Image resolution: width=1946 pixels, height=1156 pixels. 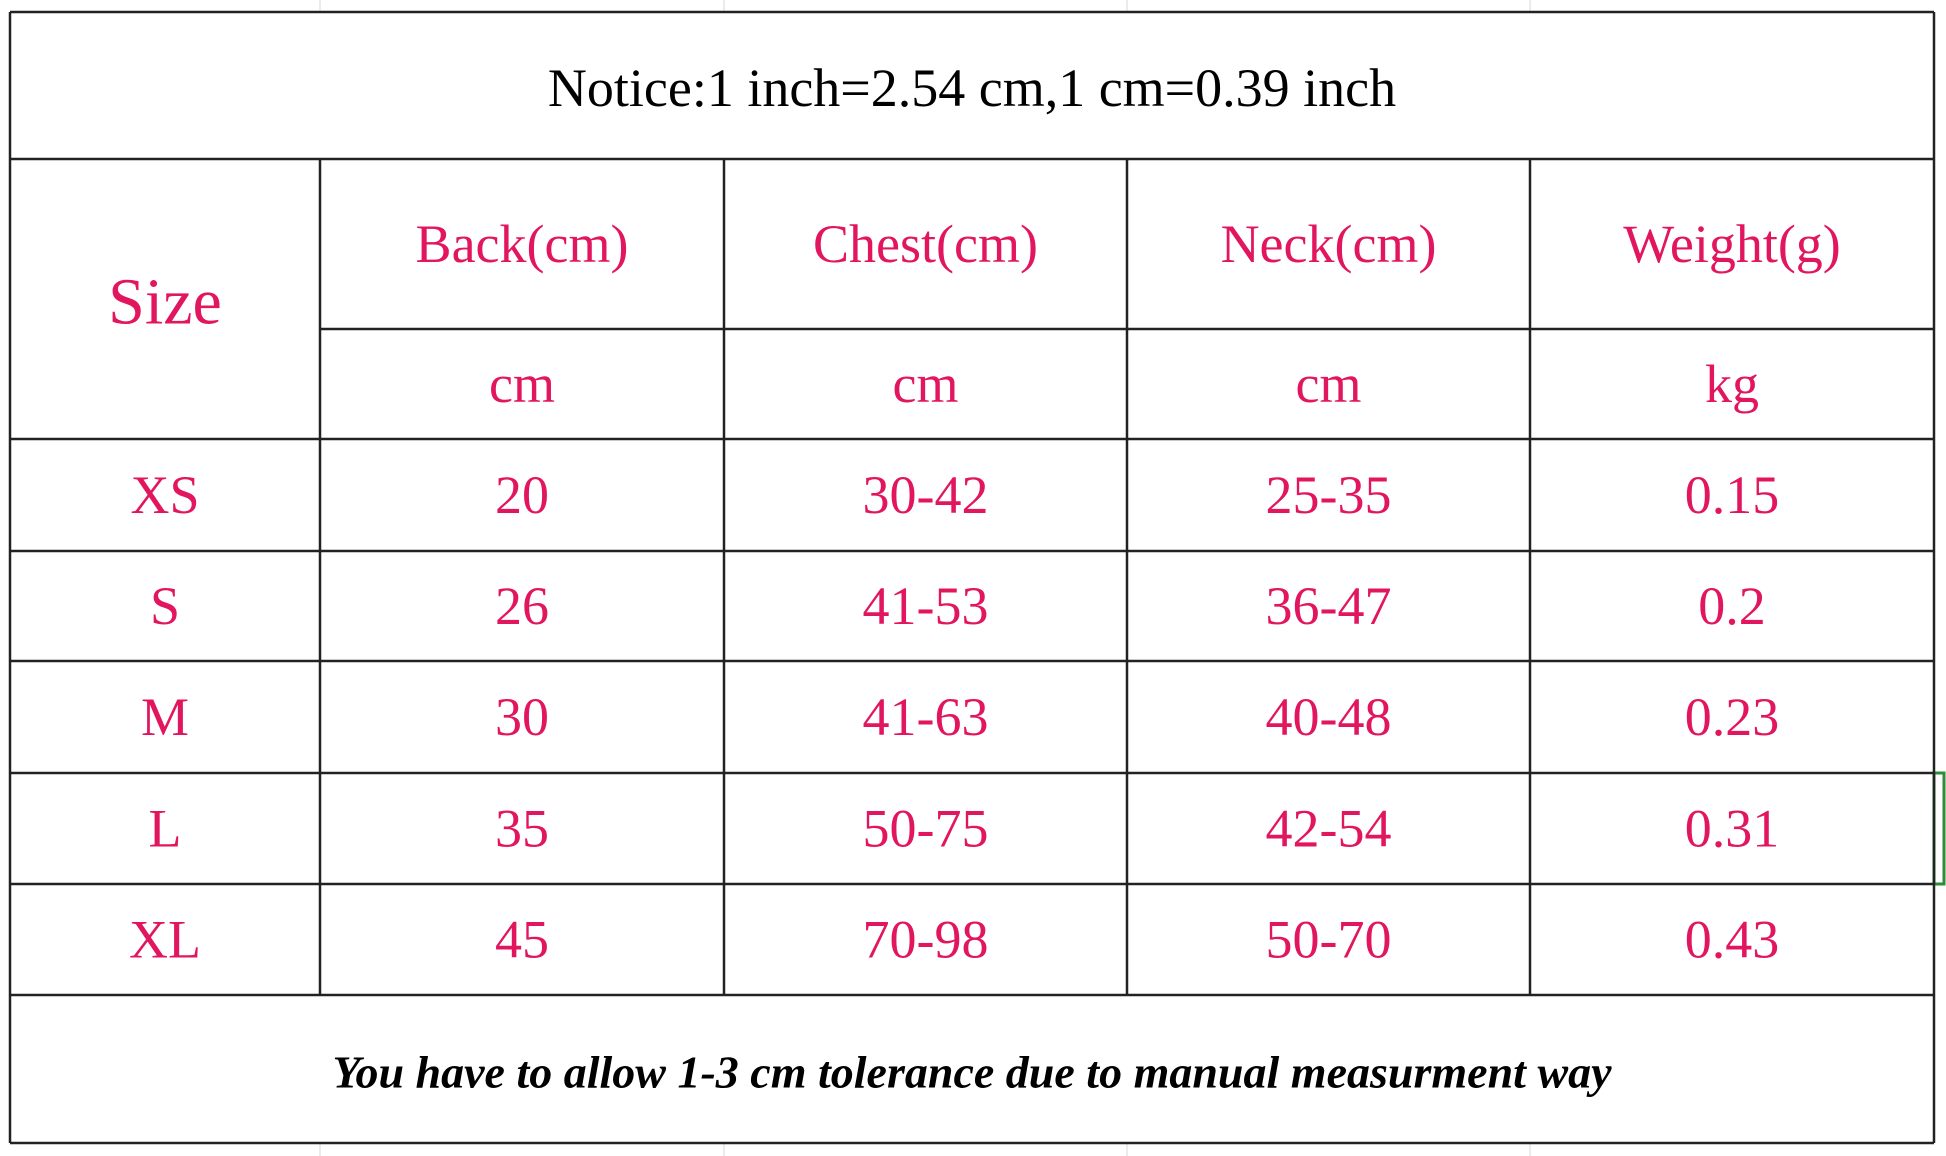 I want to click on size-label: XL, so click(x=165, y=940).